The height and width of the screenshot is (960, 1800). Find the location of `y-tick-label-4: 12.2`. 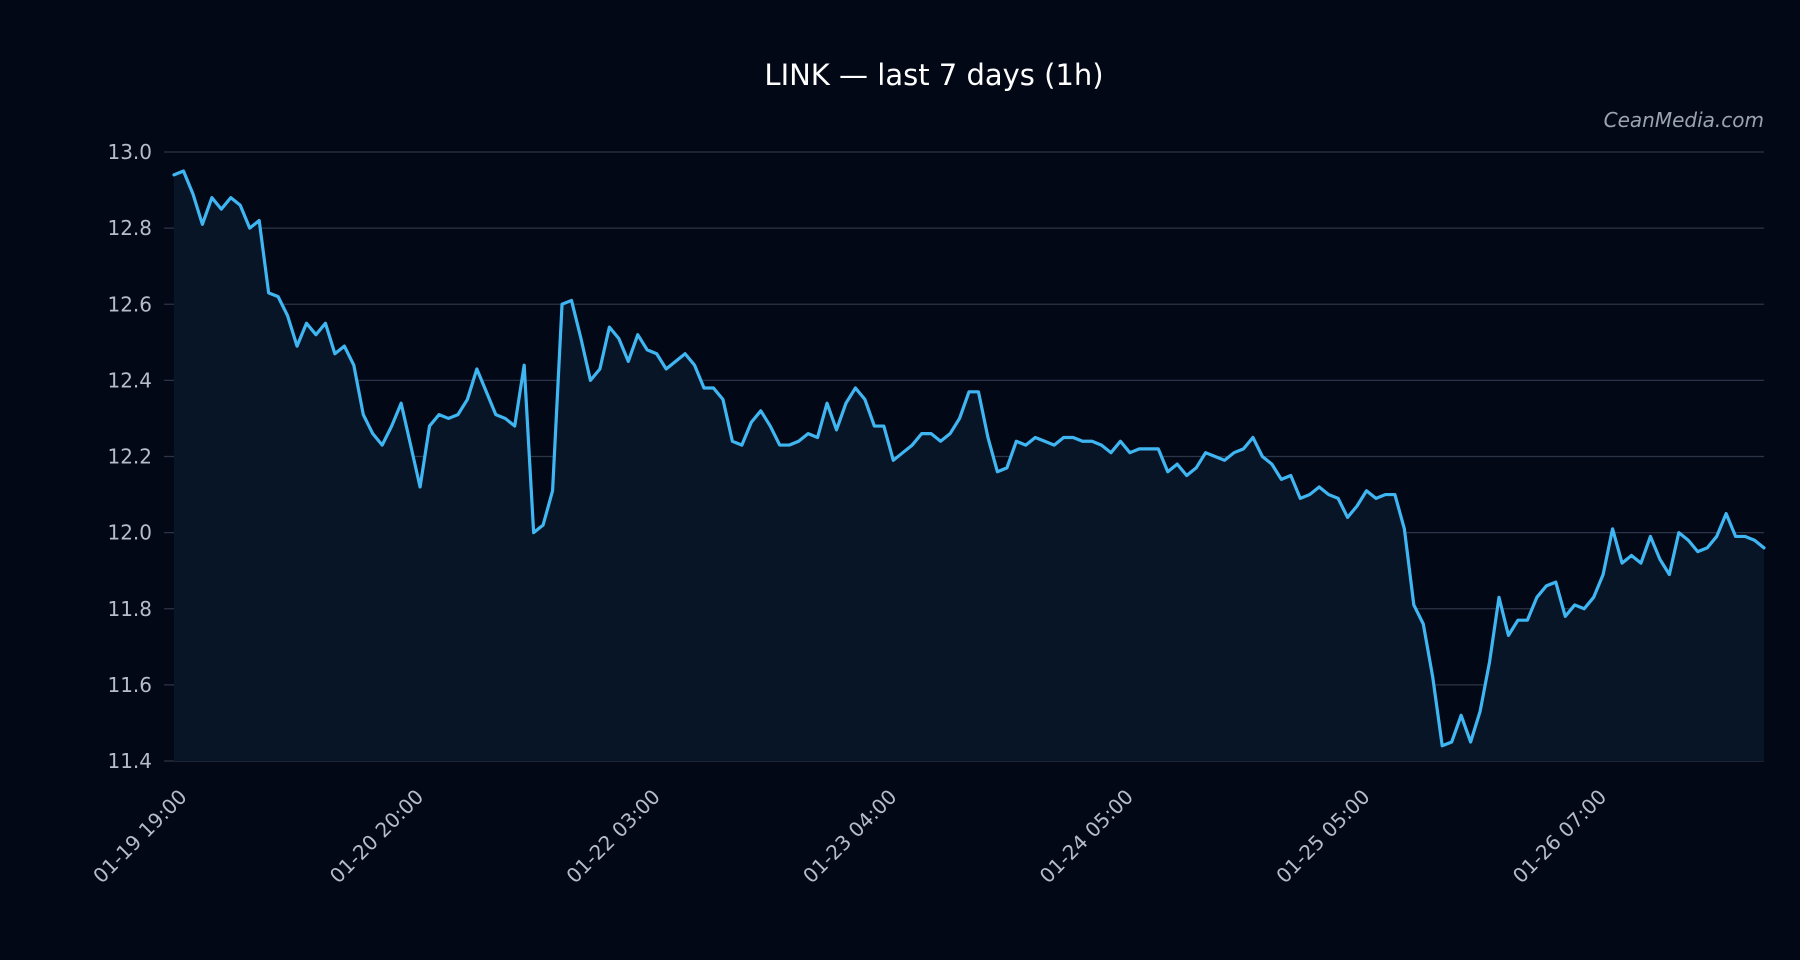

y-tick-label-4: 12.2 is located at coordinates (129, 457).